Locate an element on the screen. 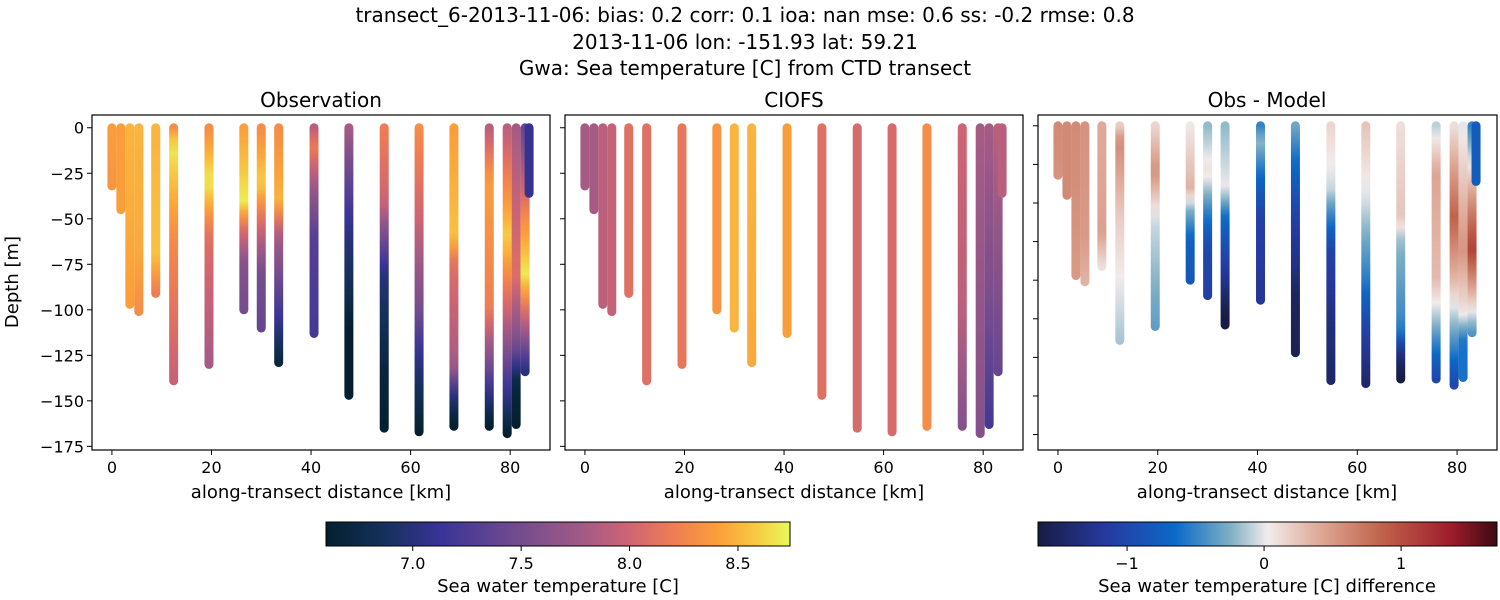  y-tick-label: −50 is located at coordinates (67, 219).